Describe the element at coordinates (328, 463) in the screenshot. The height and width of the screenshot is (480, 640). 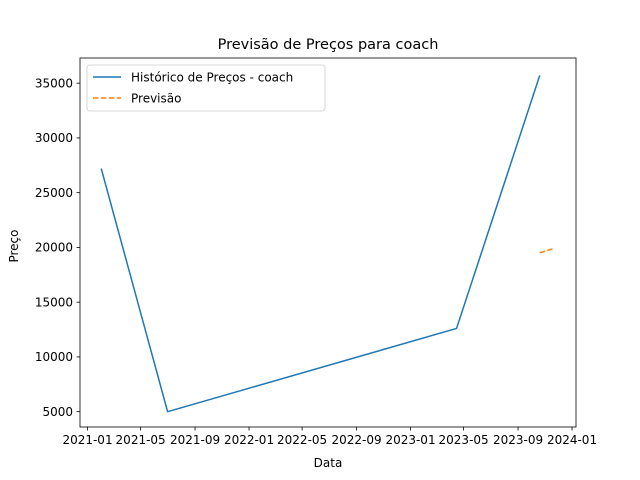
I see `x-axis-label: Data` at that location.